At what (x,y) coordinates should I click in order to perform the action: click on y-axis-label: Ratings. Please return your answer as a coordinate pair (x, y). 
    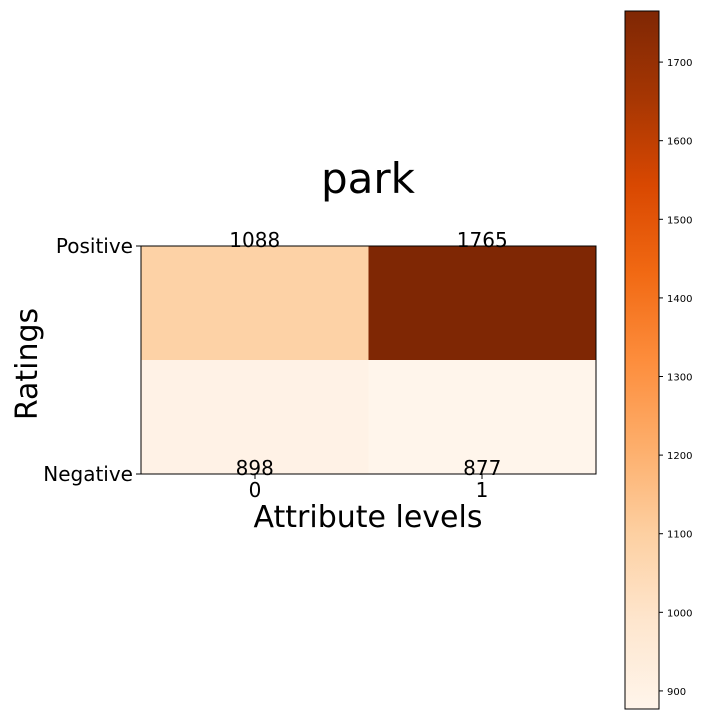
    Looking at the image, I should click on (27, 364).